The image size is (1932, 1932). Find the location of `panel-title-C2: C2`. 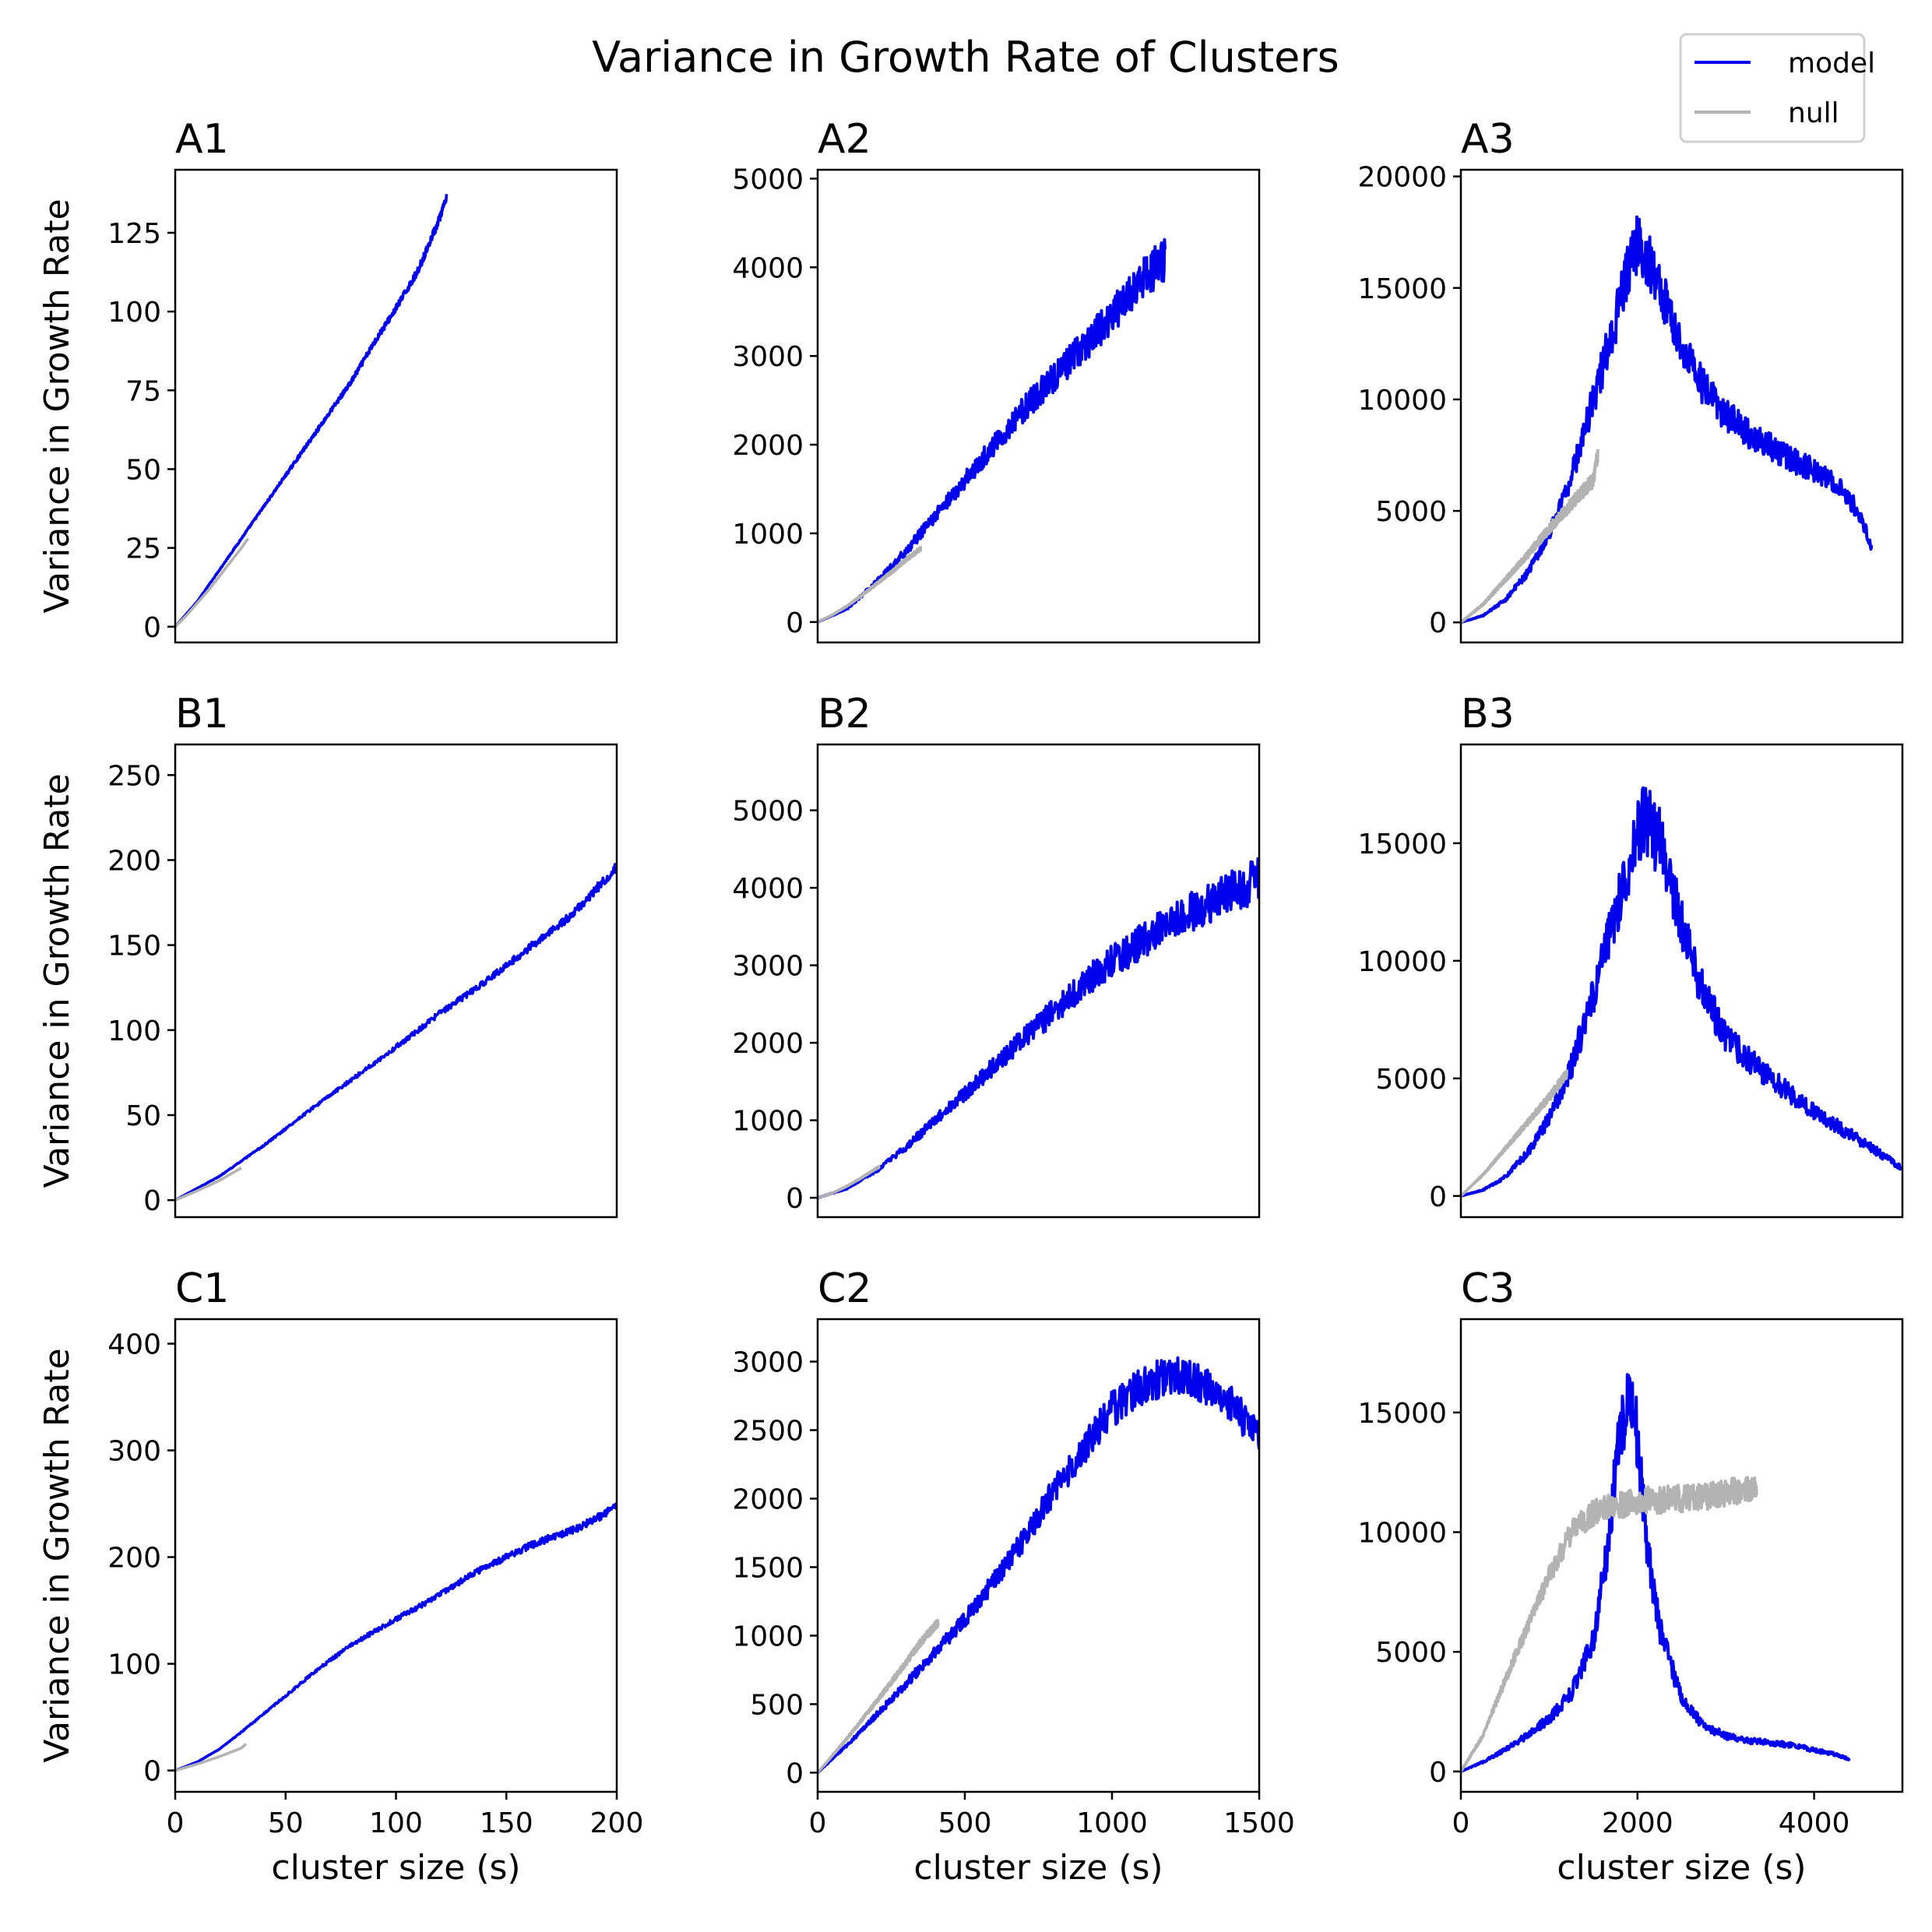

panel-title-C2: C2 is located at coordinates (844, 1288).